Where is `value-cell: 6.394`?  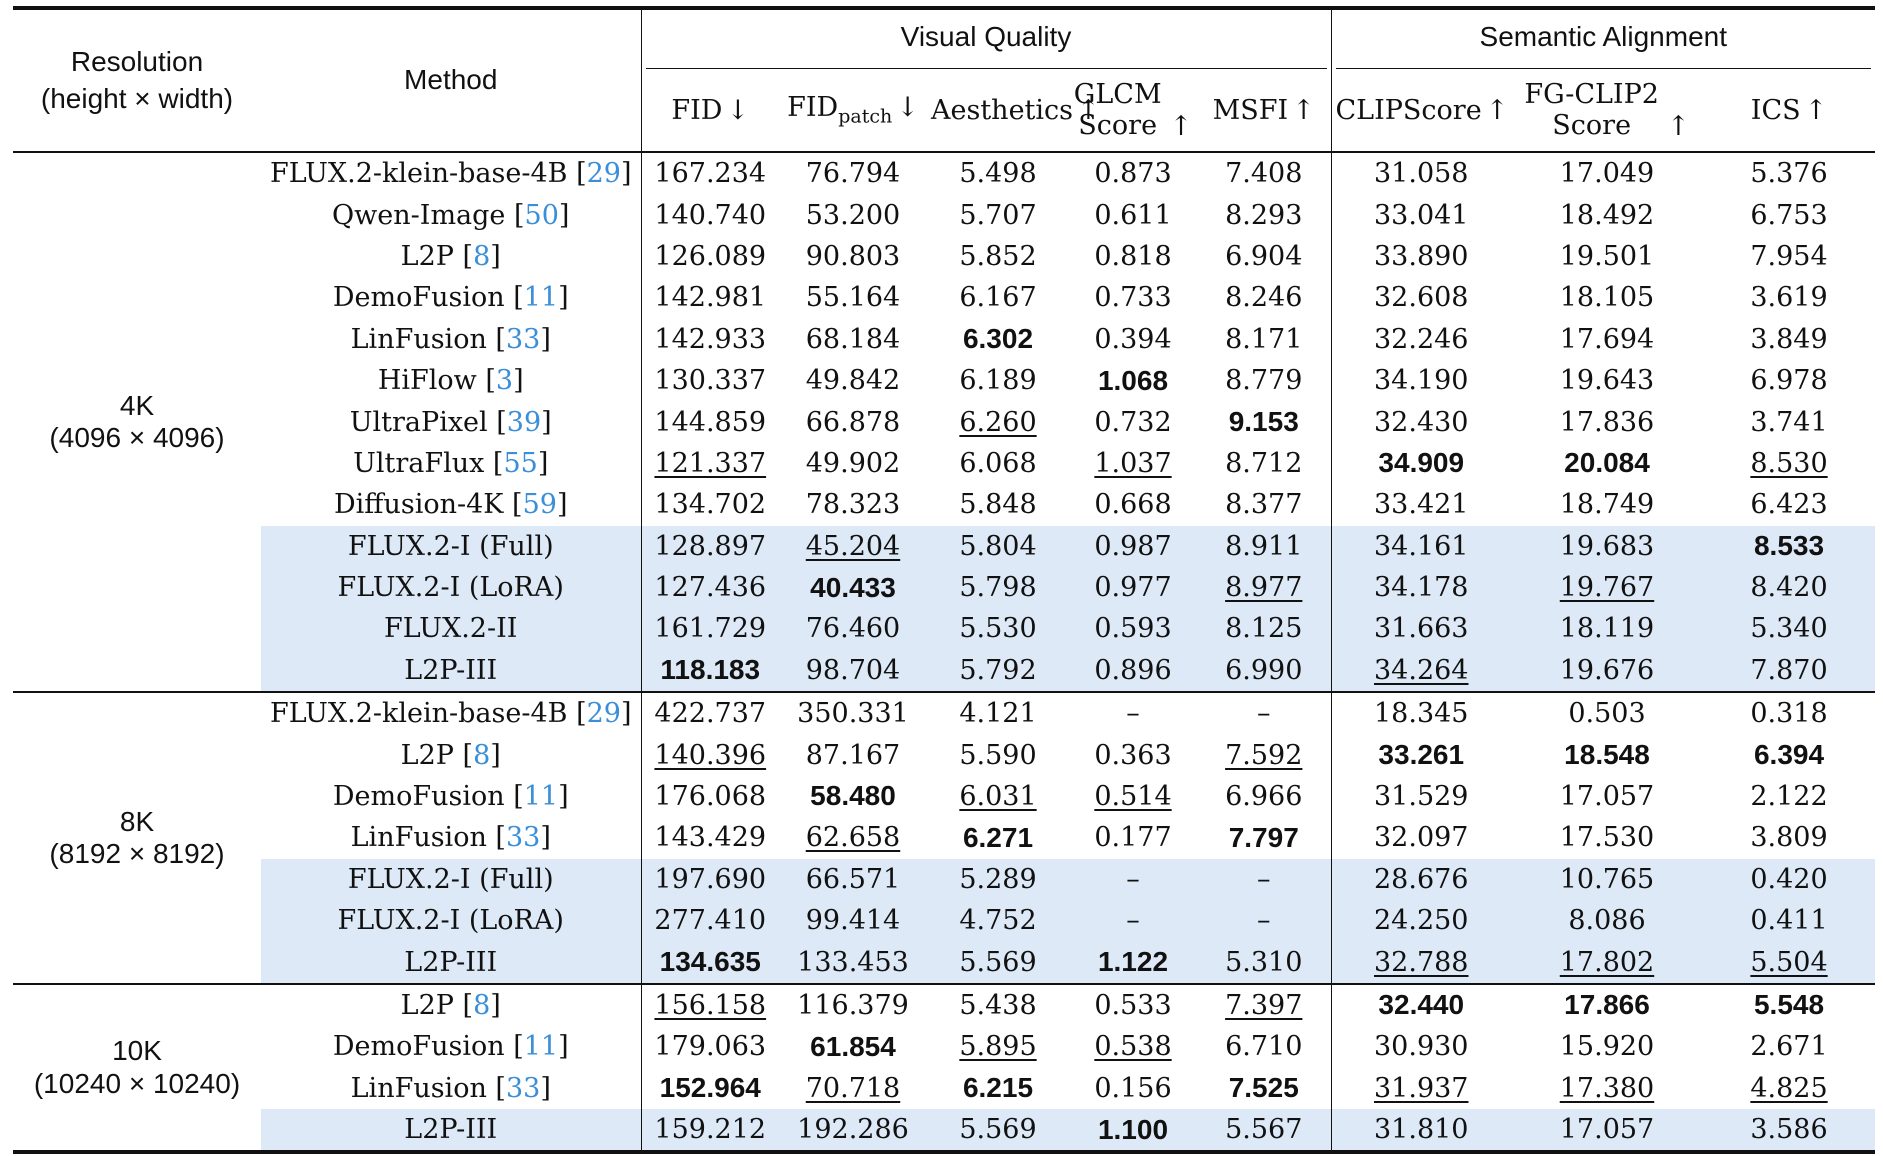
value-cell: 6.394 is located at coordinates (1789, 754).